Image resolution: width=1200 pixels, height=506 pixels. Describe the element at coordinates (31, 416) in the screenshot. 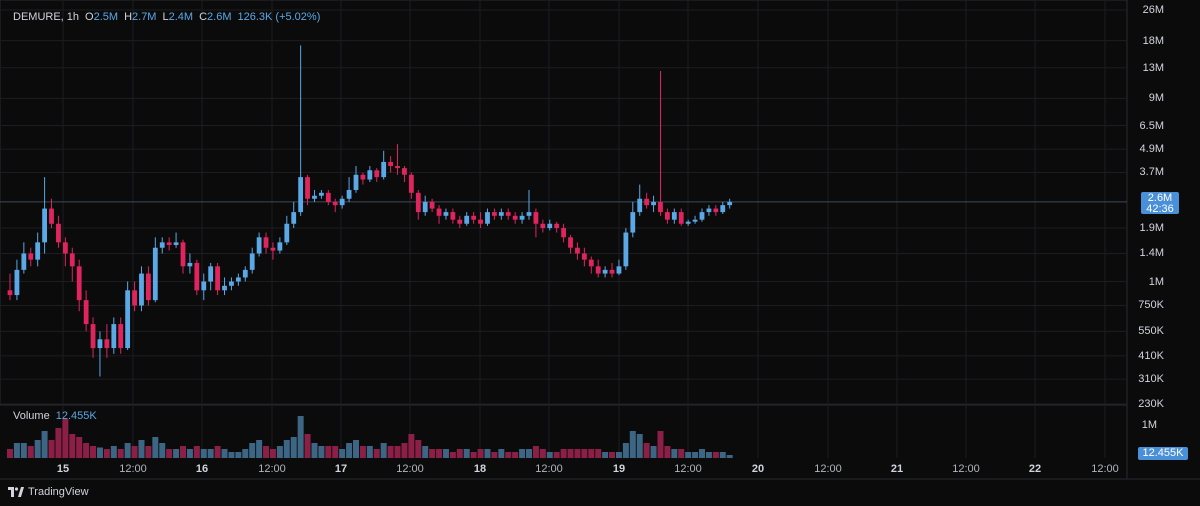

I see `volume-label: Volume` at that location.